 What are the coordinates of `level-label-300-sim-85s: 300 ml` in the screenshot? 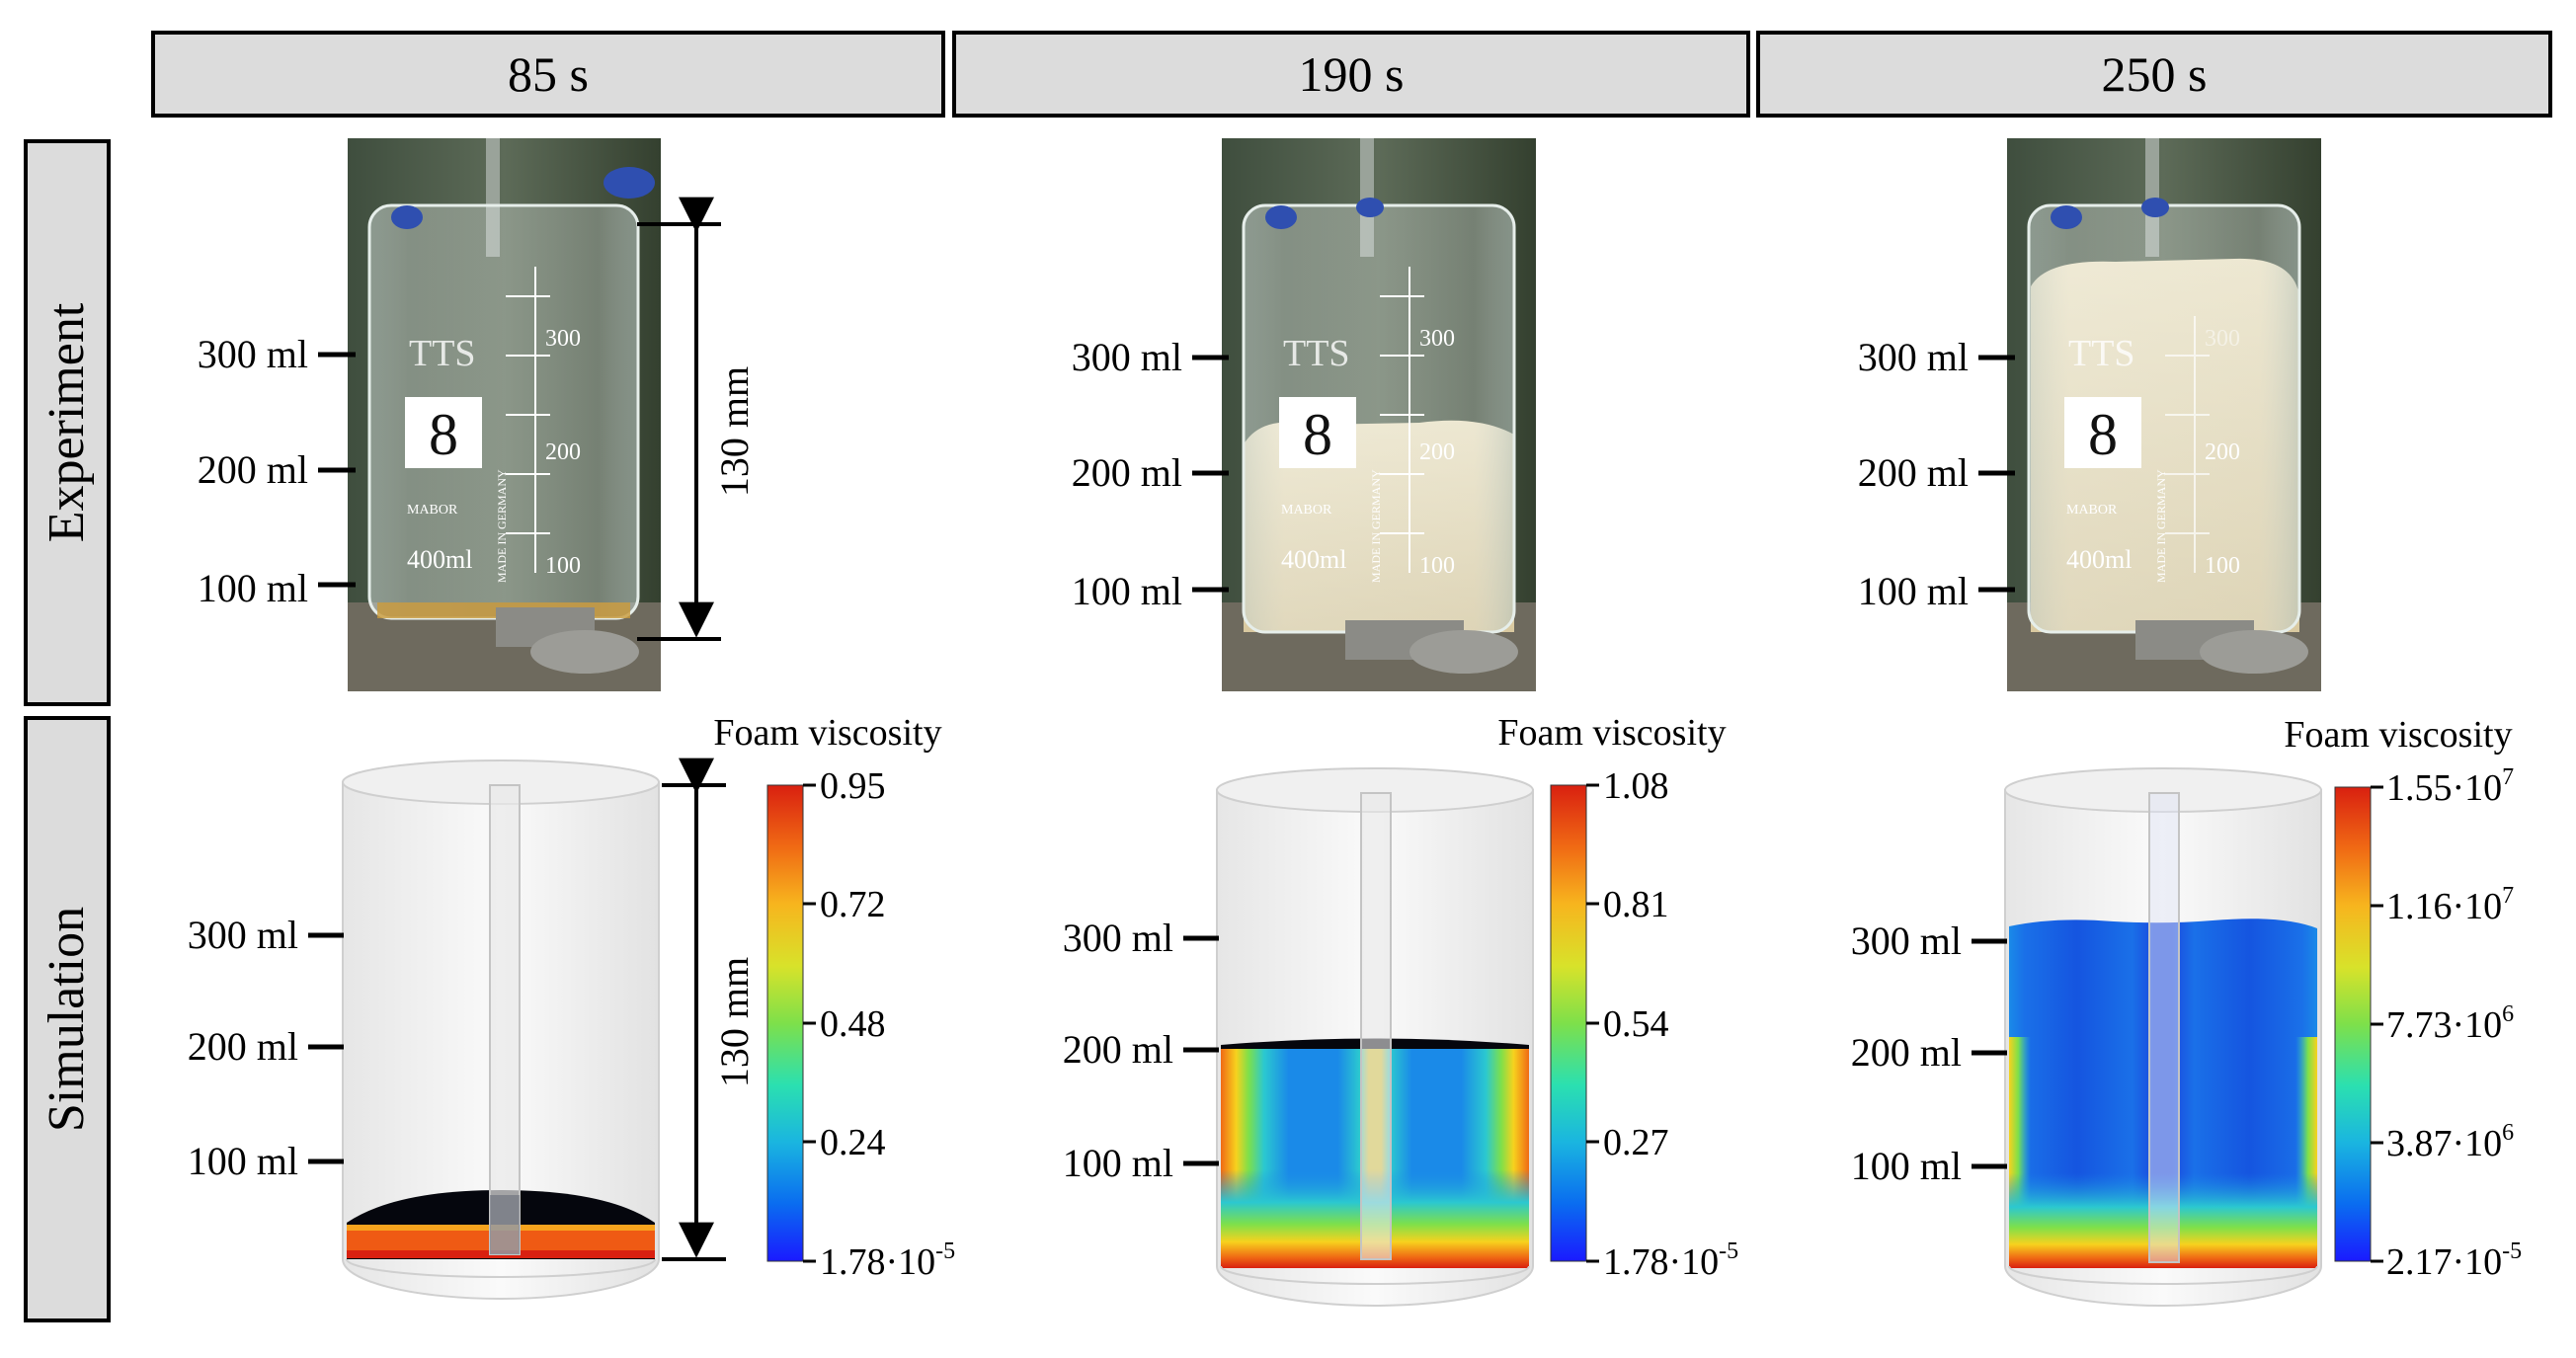 It's located at (243, 935).